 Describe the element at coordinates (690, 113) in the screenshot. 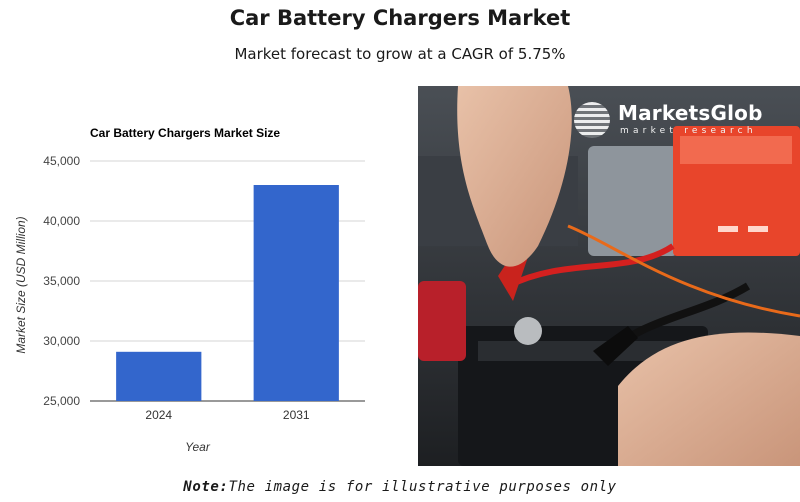

I see `logo-name: MarketsGlob` at that location.